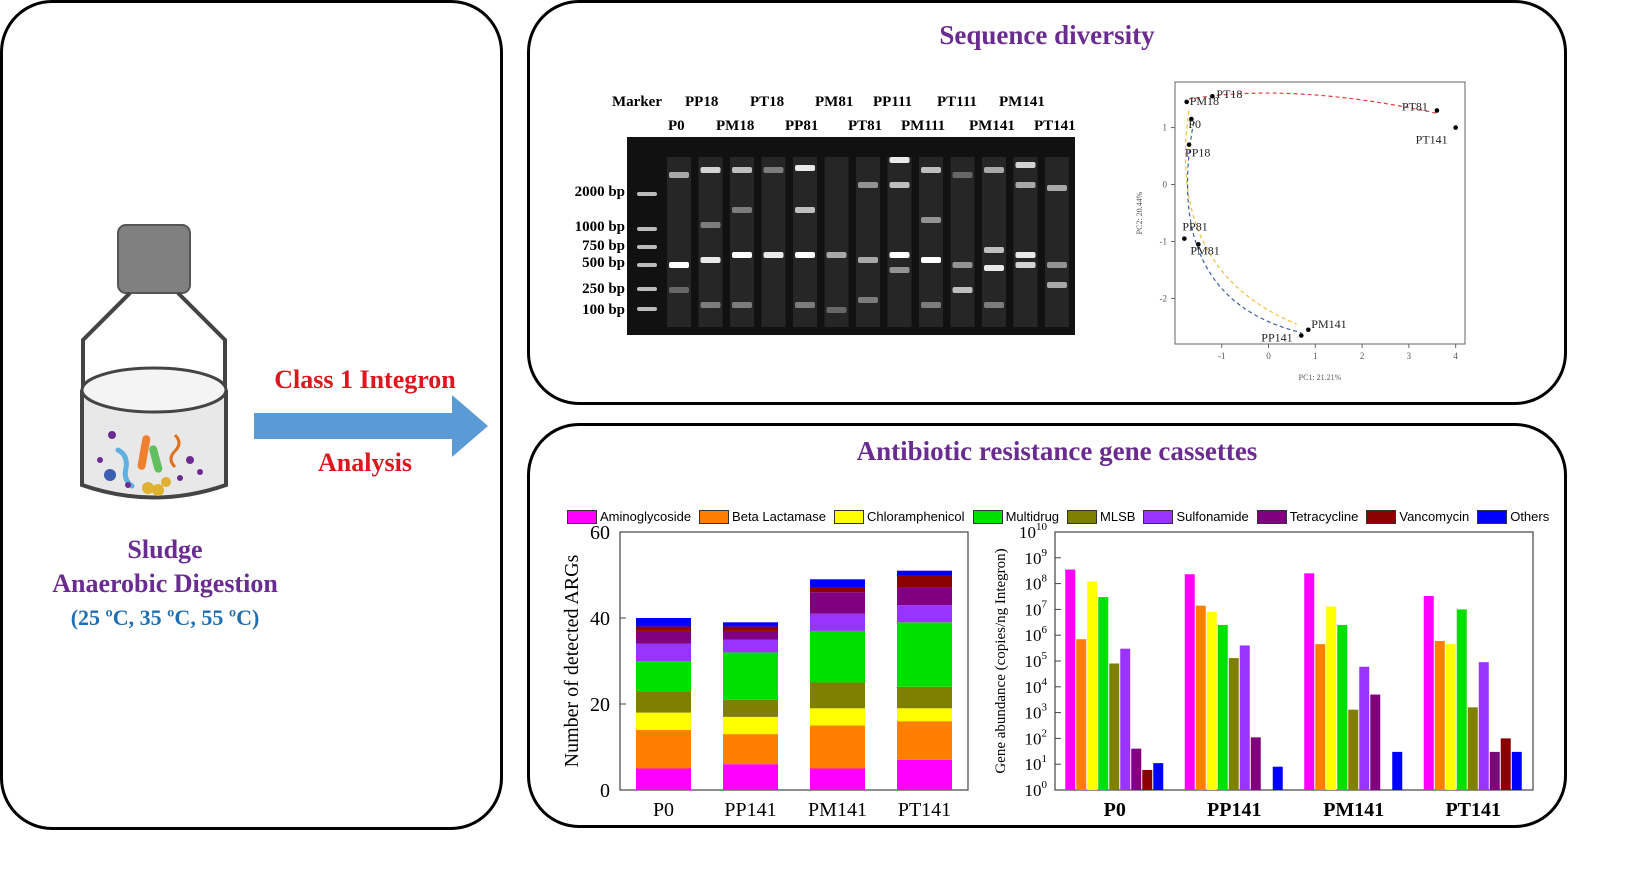 The image size is (1631, 886). What do you see at coordinates (600, 533) in the screenshot?
I see `stacked-y-tick-label: 60` at bounding box center [600, 533].